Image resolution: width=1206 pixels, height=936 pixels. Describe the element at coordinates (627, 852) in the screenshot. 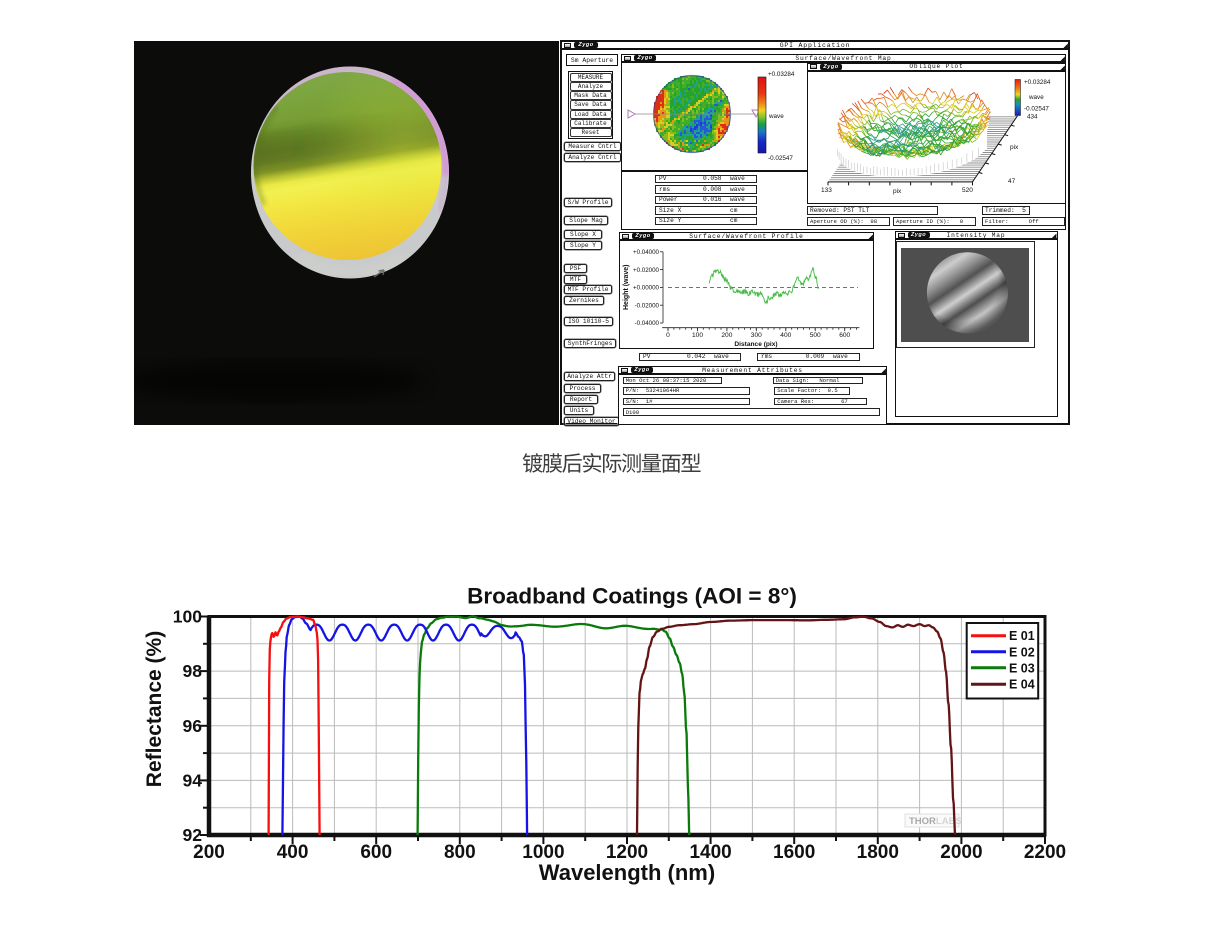

I see `svg-text: 1200` at that location.